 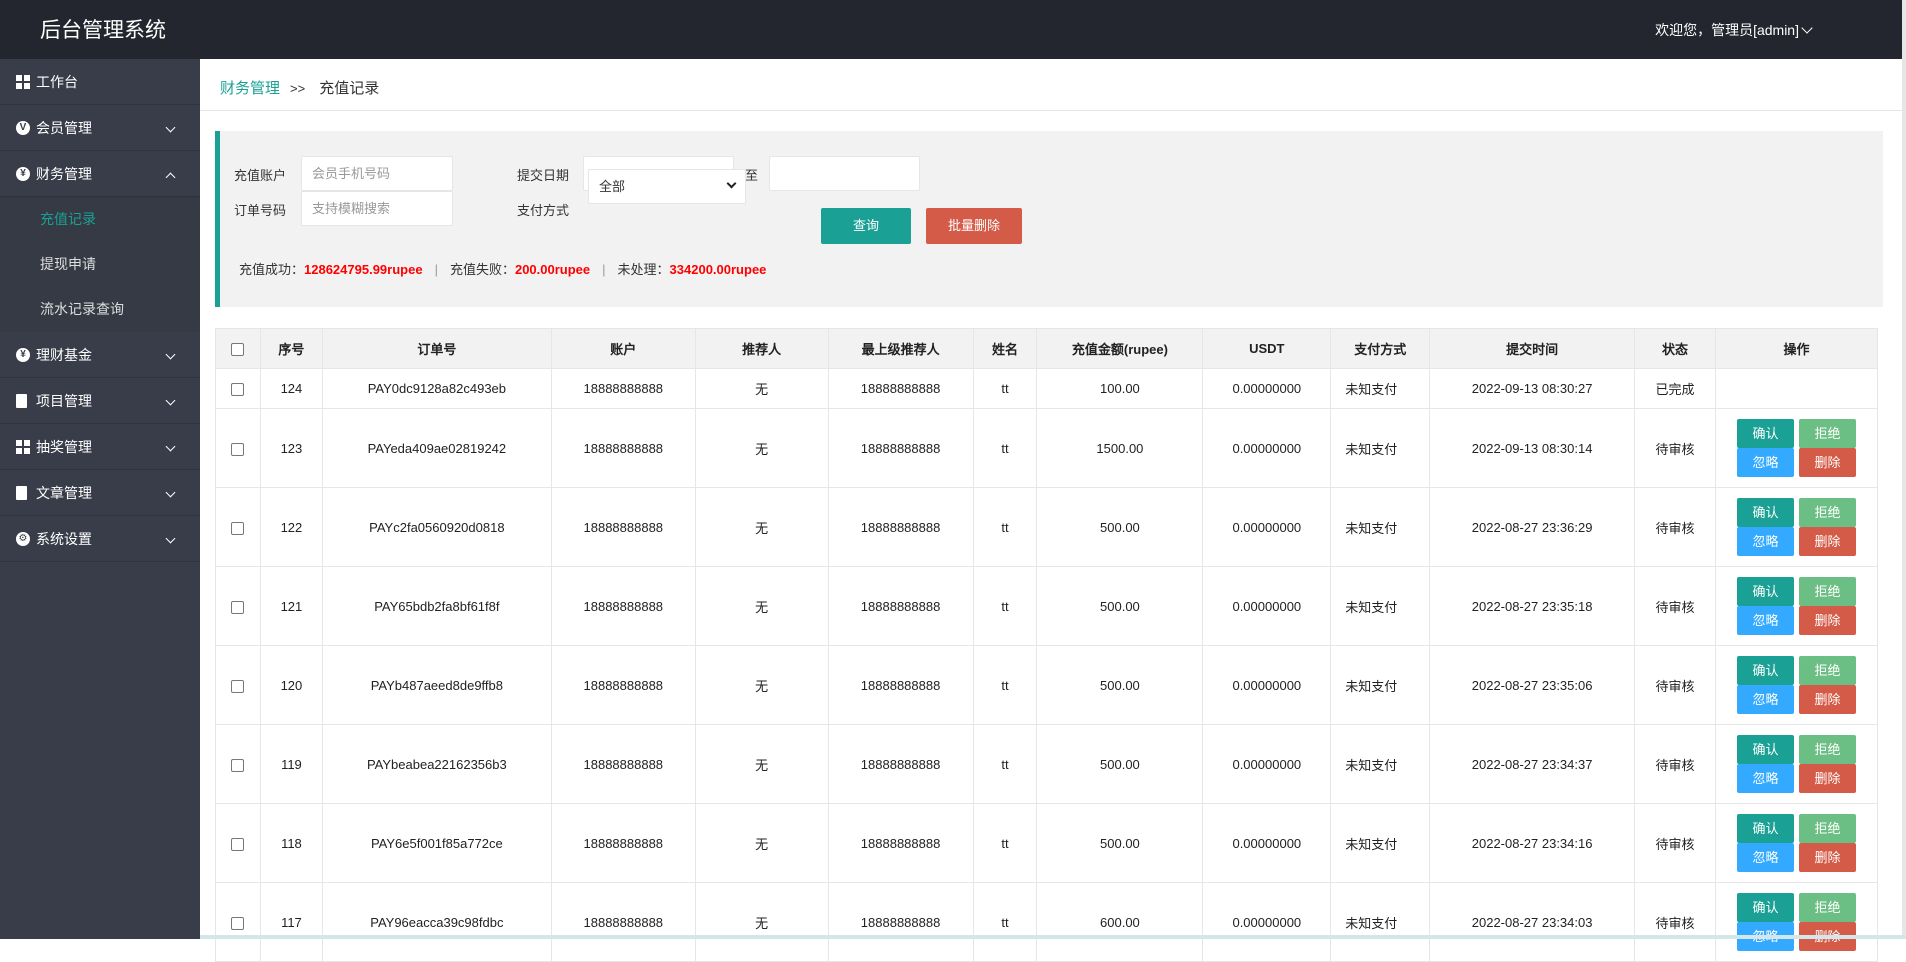 I want to click on fail-value: 200.00rupee, so click(x=552, y=269).